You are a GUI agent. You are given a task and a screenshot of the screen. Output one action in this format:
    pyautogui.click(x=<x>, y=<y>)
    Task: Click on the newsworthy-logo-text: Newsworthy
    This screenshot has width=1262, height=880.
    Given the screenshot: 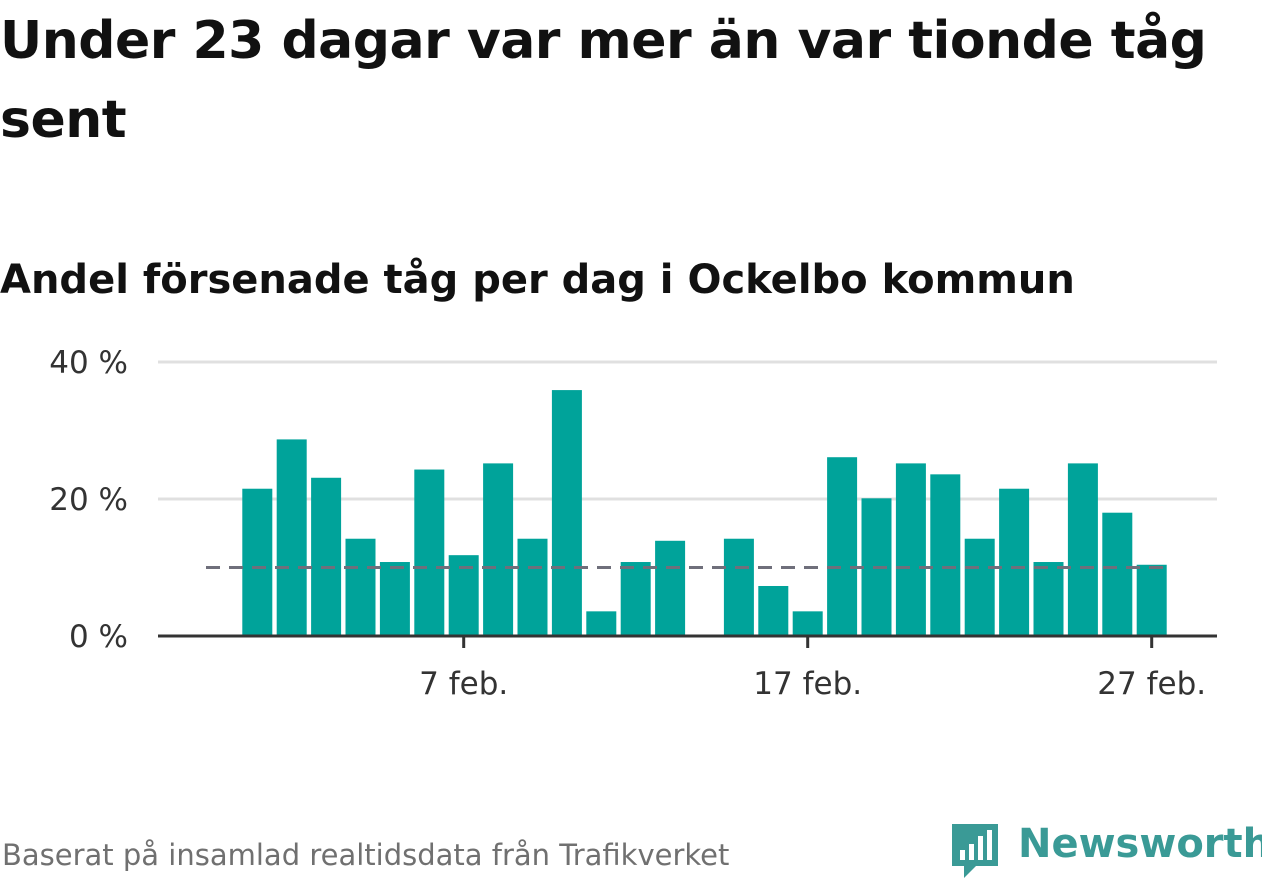 What is the action you would take?
    pyautogui.click(x=1140, y=844)
    